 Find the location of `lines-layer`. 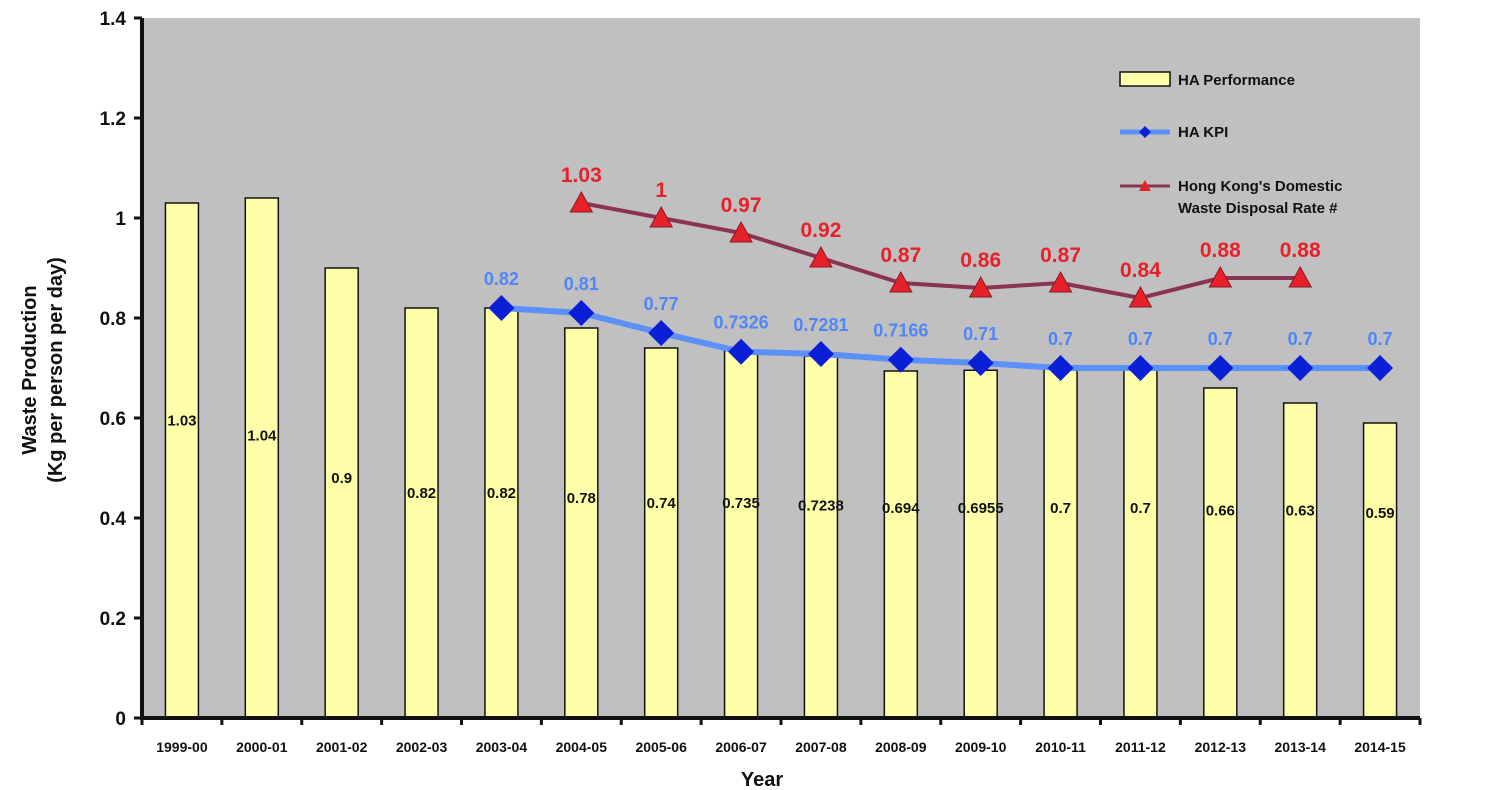

lines-layer is located at coordinates (941, 285).